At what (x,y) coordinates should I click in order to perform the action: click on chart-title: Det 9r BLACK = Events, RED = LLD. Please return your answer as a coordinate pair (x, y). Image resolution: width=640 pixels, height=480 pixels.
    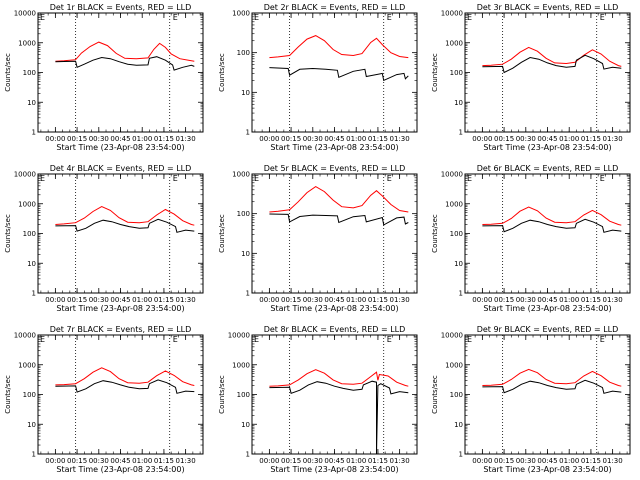
    Looking at the image, I should click on (548, 329).